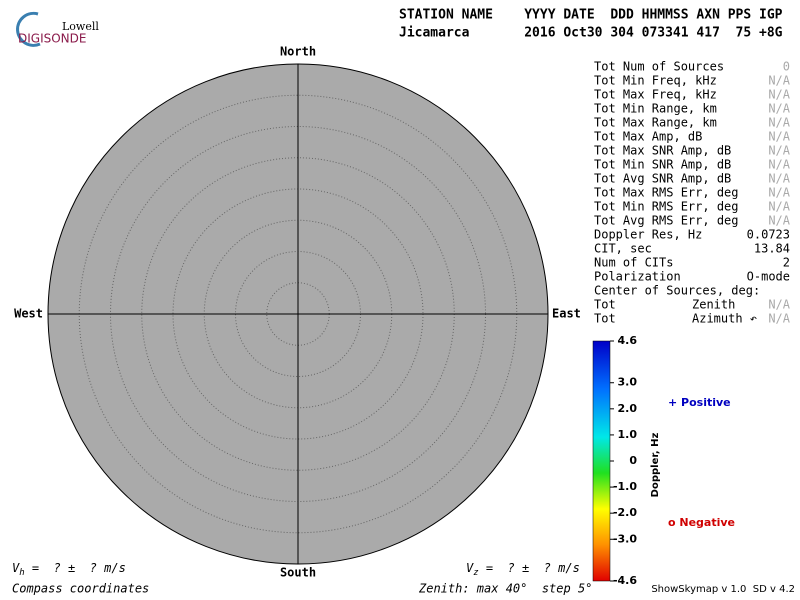 Image resolution: width=800 pixels, height=600 pixels. What do you see at coordinates (298, 573) in the screenshot?
I see `compass-label: South` at bounding box center [298, 573].